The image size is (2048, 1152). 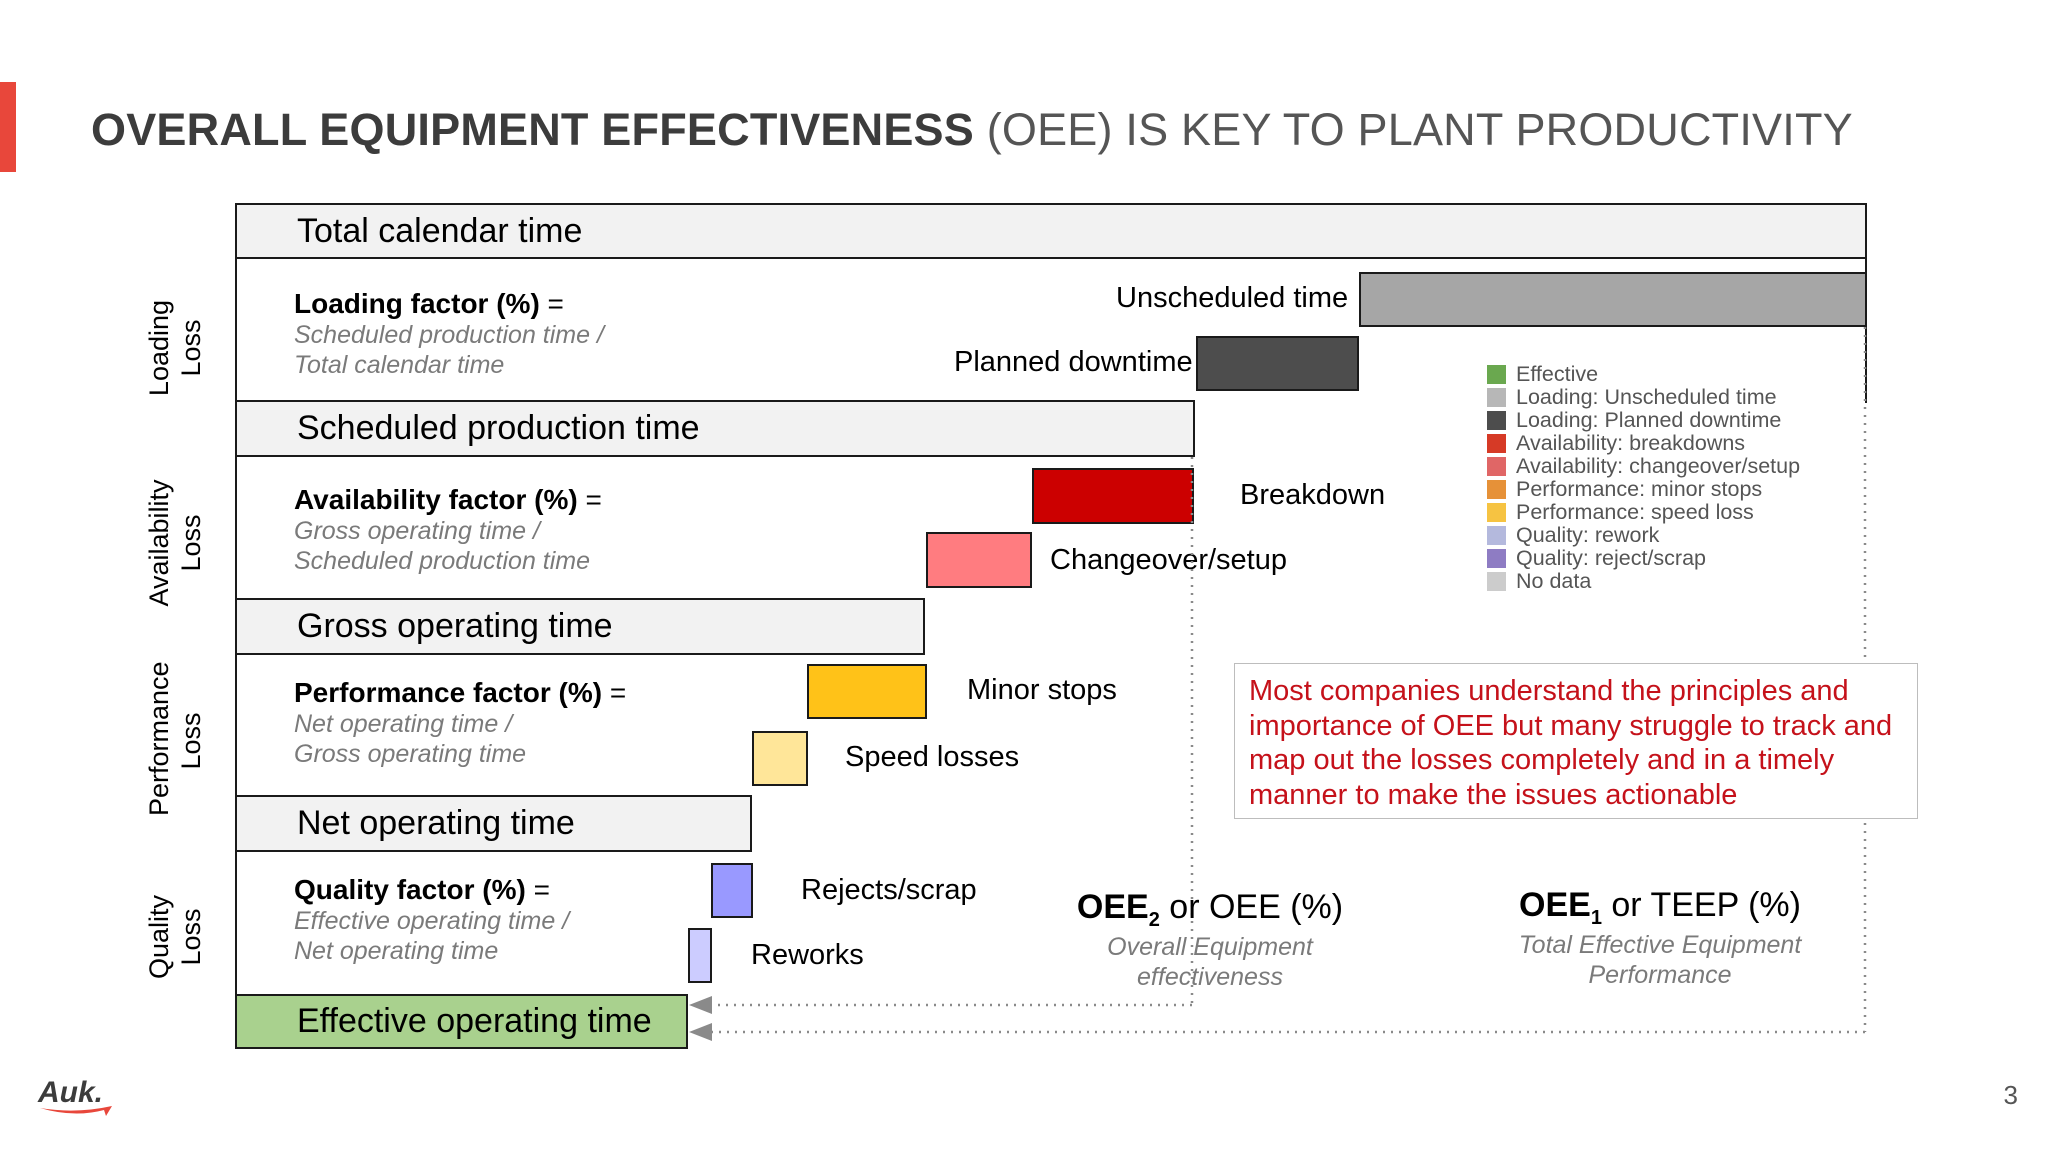 What do you see at coordinates (715, 501) in the screenshot?
I see `availability-section-frame` at bounding box center [715, 501].